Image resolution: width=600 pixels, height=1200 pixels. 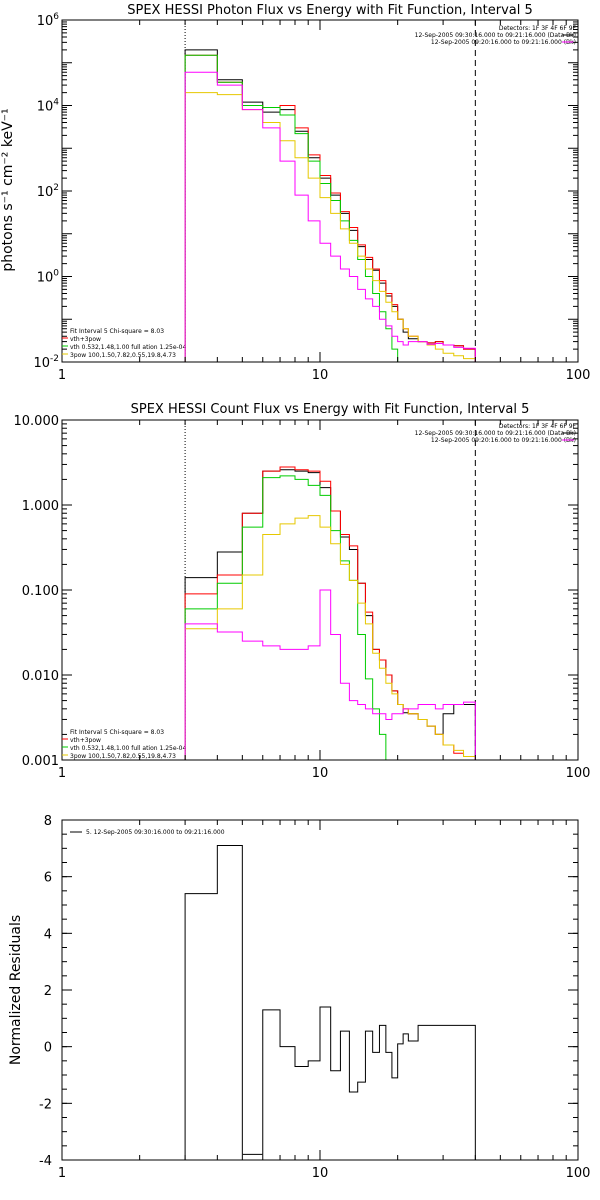 I want to click on panel-2-series-group, so click(x=330, y=1002).